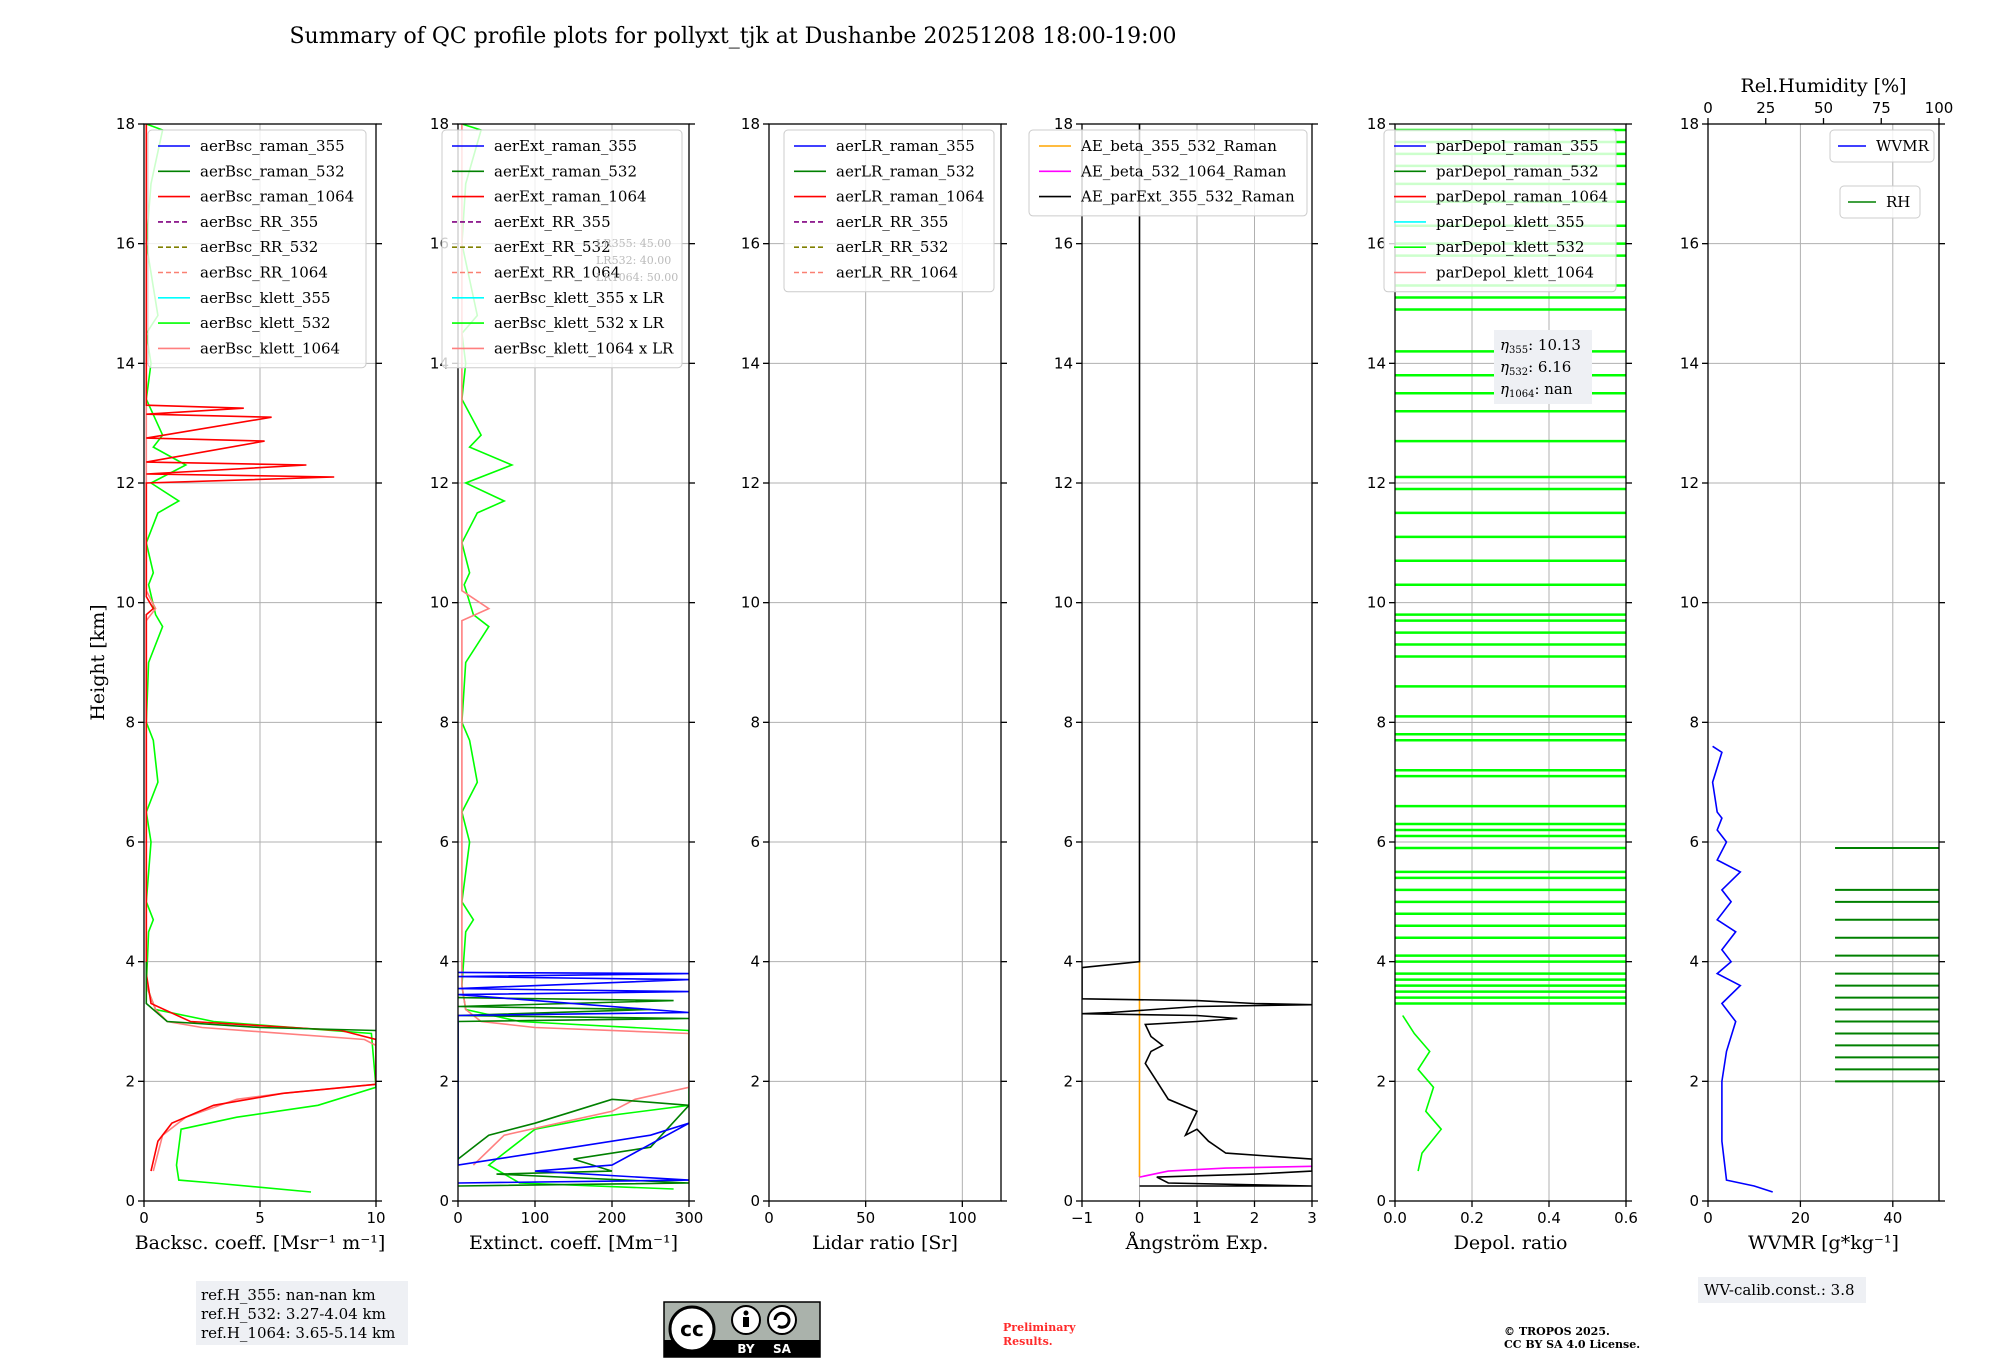  I want to click on legend-label: parDepol_raman_1064, so click(1522, 197).